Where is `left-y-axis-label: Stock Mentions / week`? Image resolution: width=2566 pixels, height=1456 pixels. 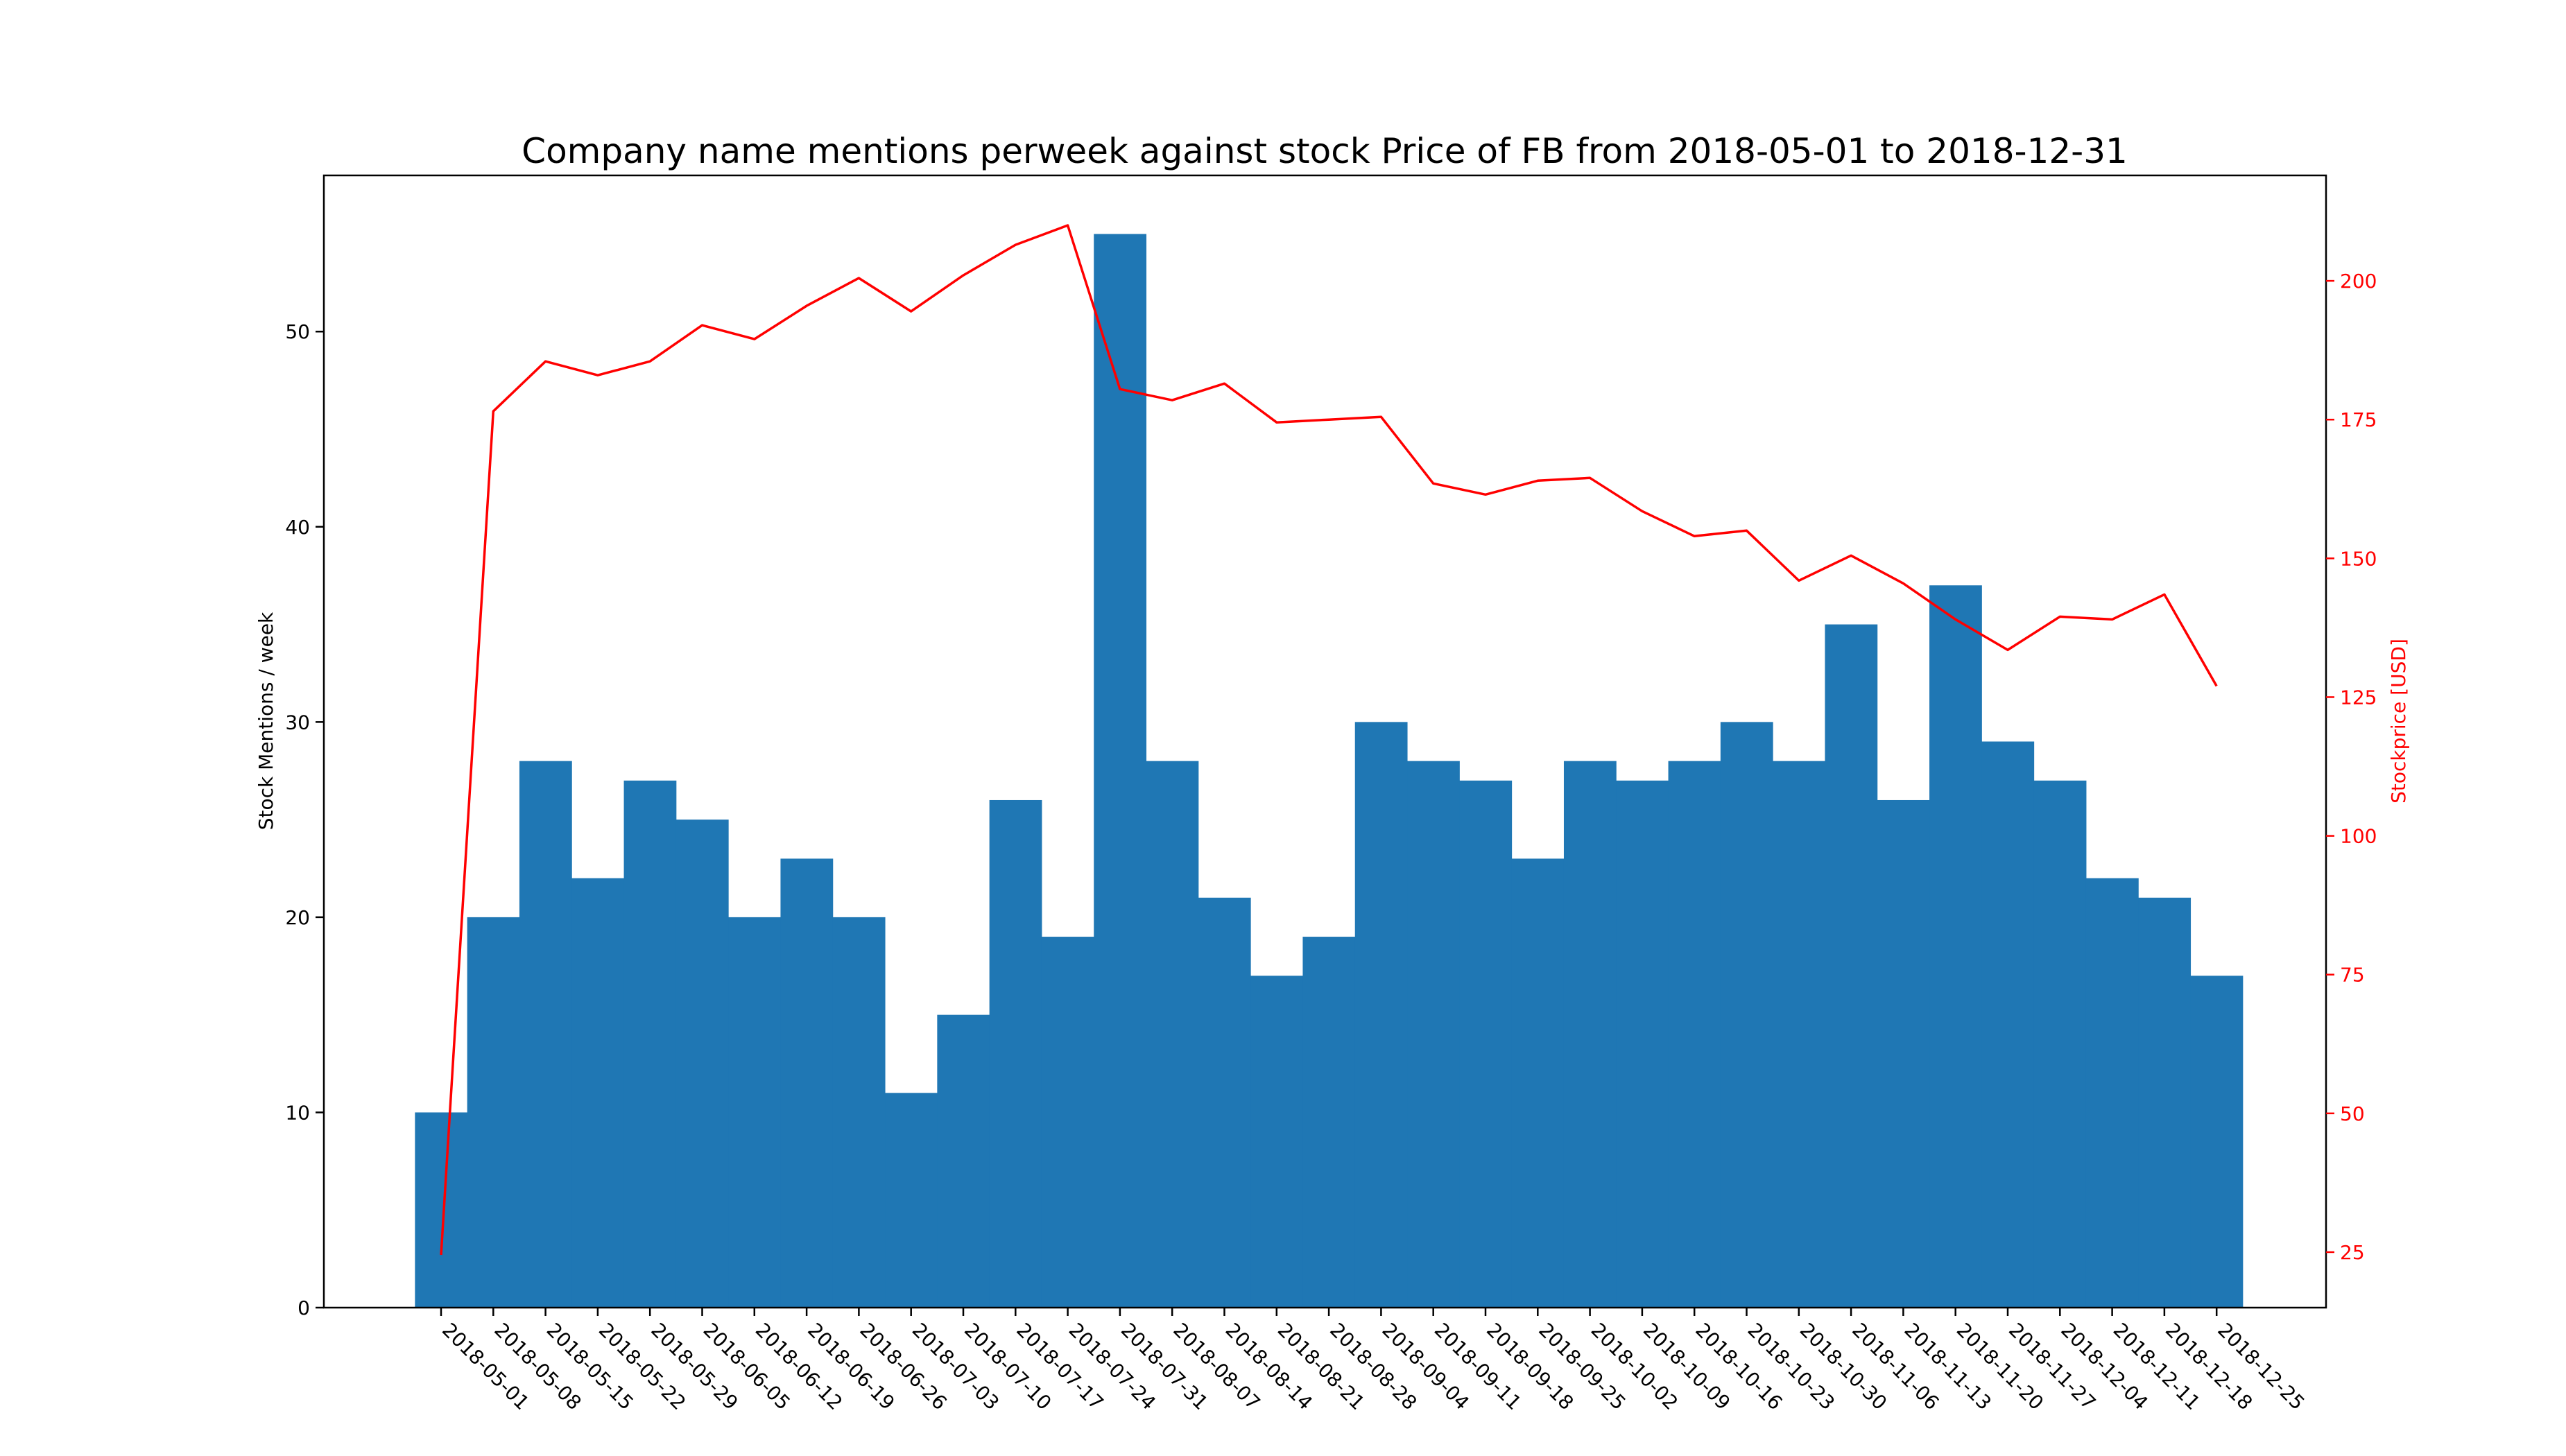 left-y-axis-label: Stock Mentions / week is located at coordinates (266, 721).